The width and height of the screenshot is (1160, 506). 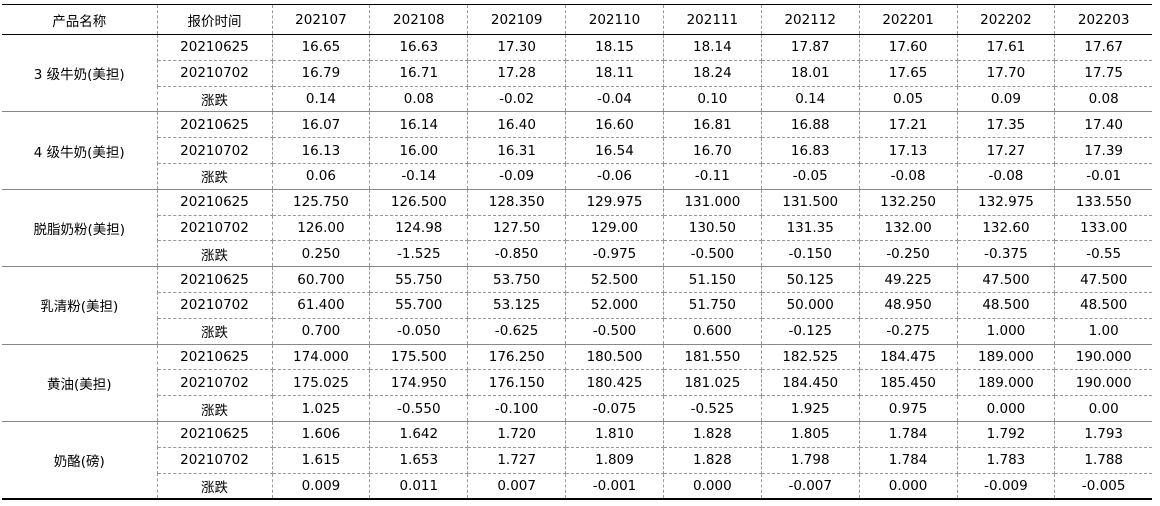 What do you see at coordinates (810, 228) in the screenshot?
I see `price-cell: 131.35` at bounding box center [810, 228].